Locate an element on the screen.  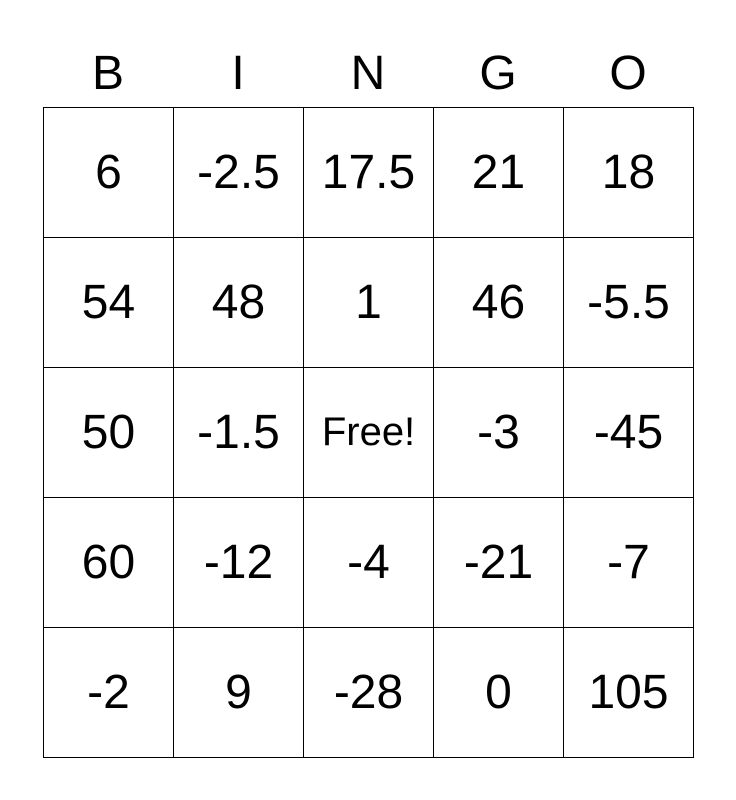
grid-row: -2 9 -28 0 105 is located at coordinates (368, 692).